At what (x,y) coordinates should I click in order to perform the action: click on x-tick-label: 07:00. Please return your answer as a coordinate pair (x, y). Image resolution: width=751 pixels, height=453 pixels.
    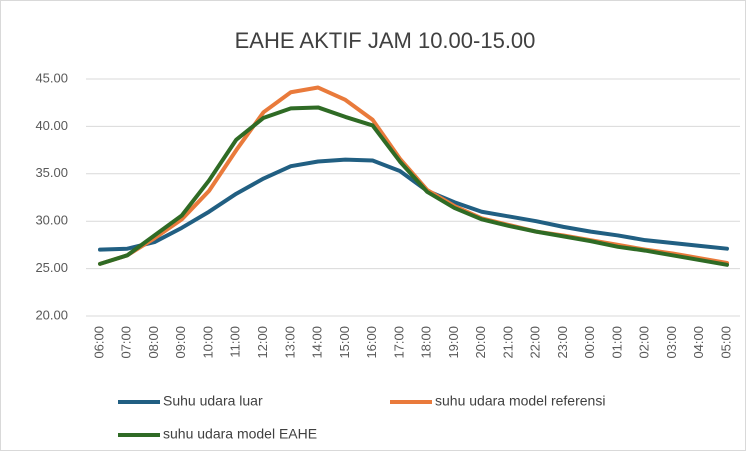
    Looking at the image, I should click on (126, 342).